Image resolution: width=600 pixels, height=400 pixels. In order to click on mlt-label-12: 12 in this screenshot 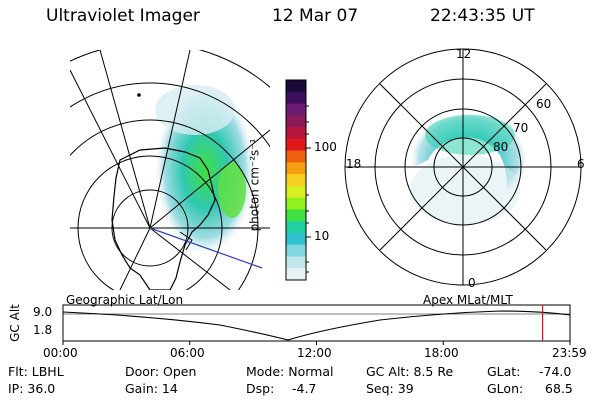, I will do `click(464, 54)`.